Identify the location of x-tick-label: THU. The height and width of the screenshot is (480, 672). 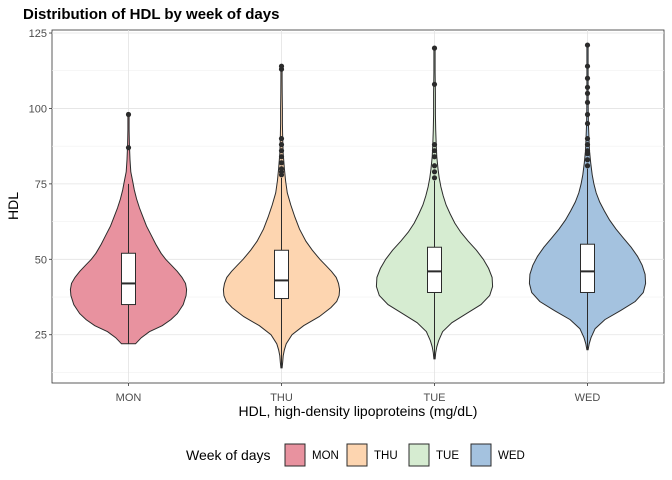
(281, 398).